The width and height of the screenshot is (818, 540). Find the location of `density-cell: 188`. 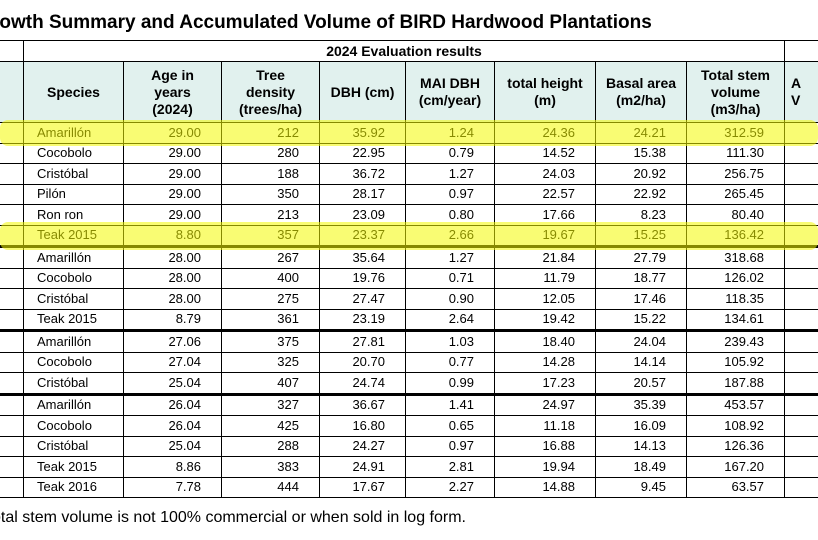

density-cell: 188 is located at coordinates (270, 174).